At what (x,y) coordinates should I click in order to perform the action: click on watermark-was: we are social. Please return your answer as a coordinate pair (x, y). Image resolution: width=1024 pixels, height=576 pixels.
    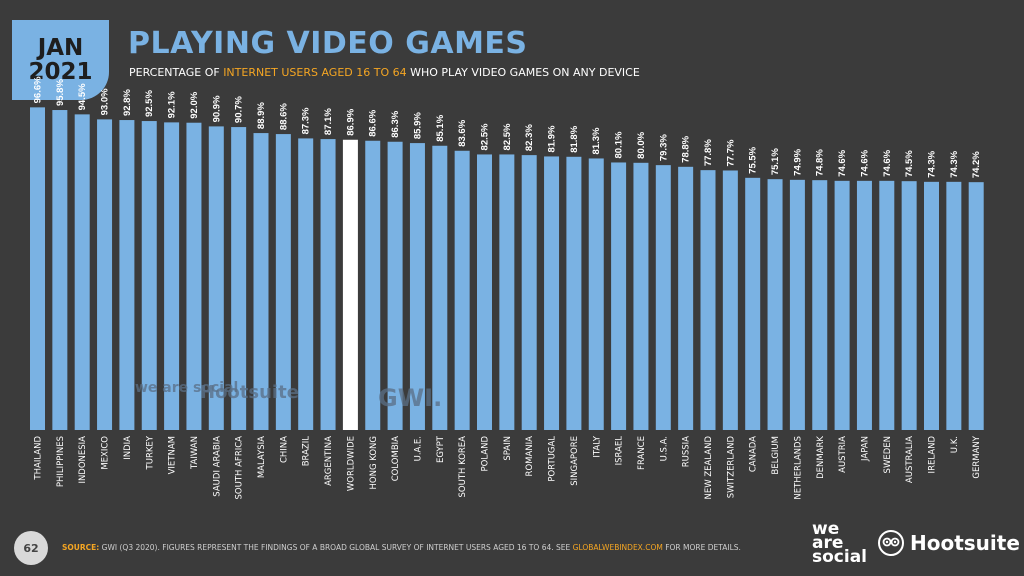
    Looking at the image, I should click on (187, 388).